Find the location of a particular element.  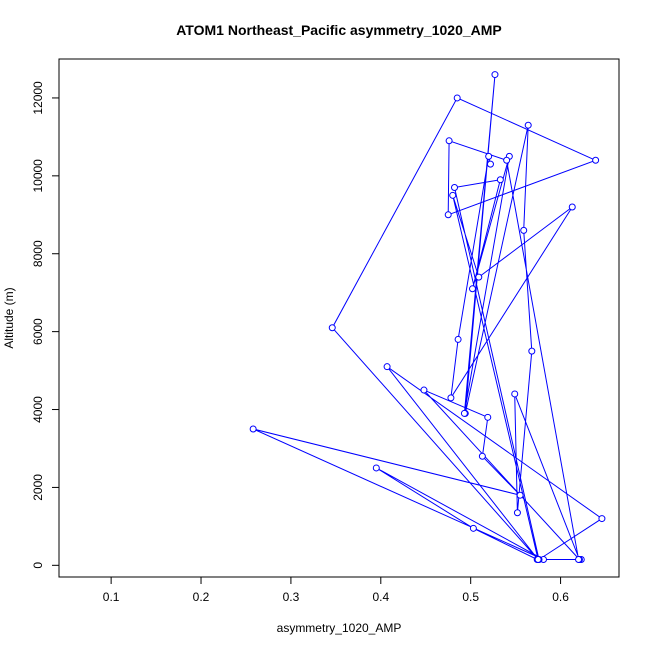

y-axis-label: Altitude (m) is located at coordinates (9, 317).